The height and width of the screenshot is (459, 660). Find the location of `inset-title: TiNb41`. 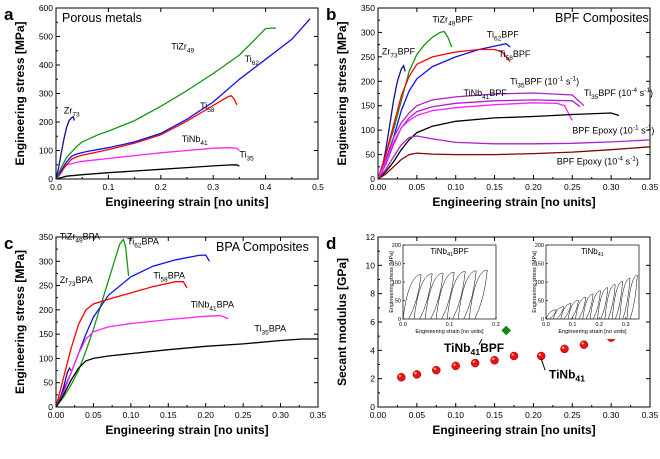

inset-title: TiNb41 is located at coordinates (592, 252).